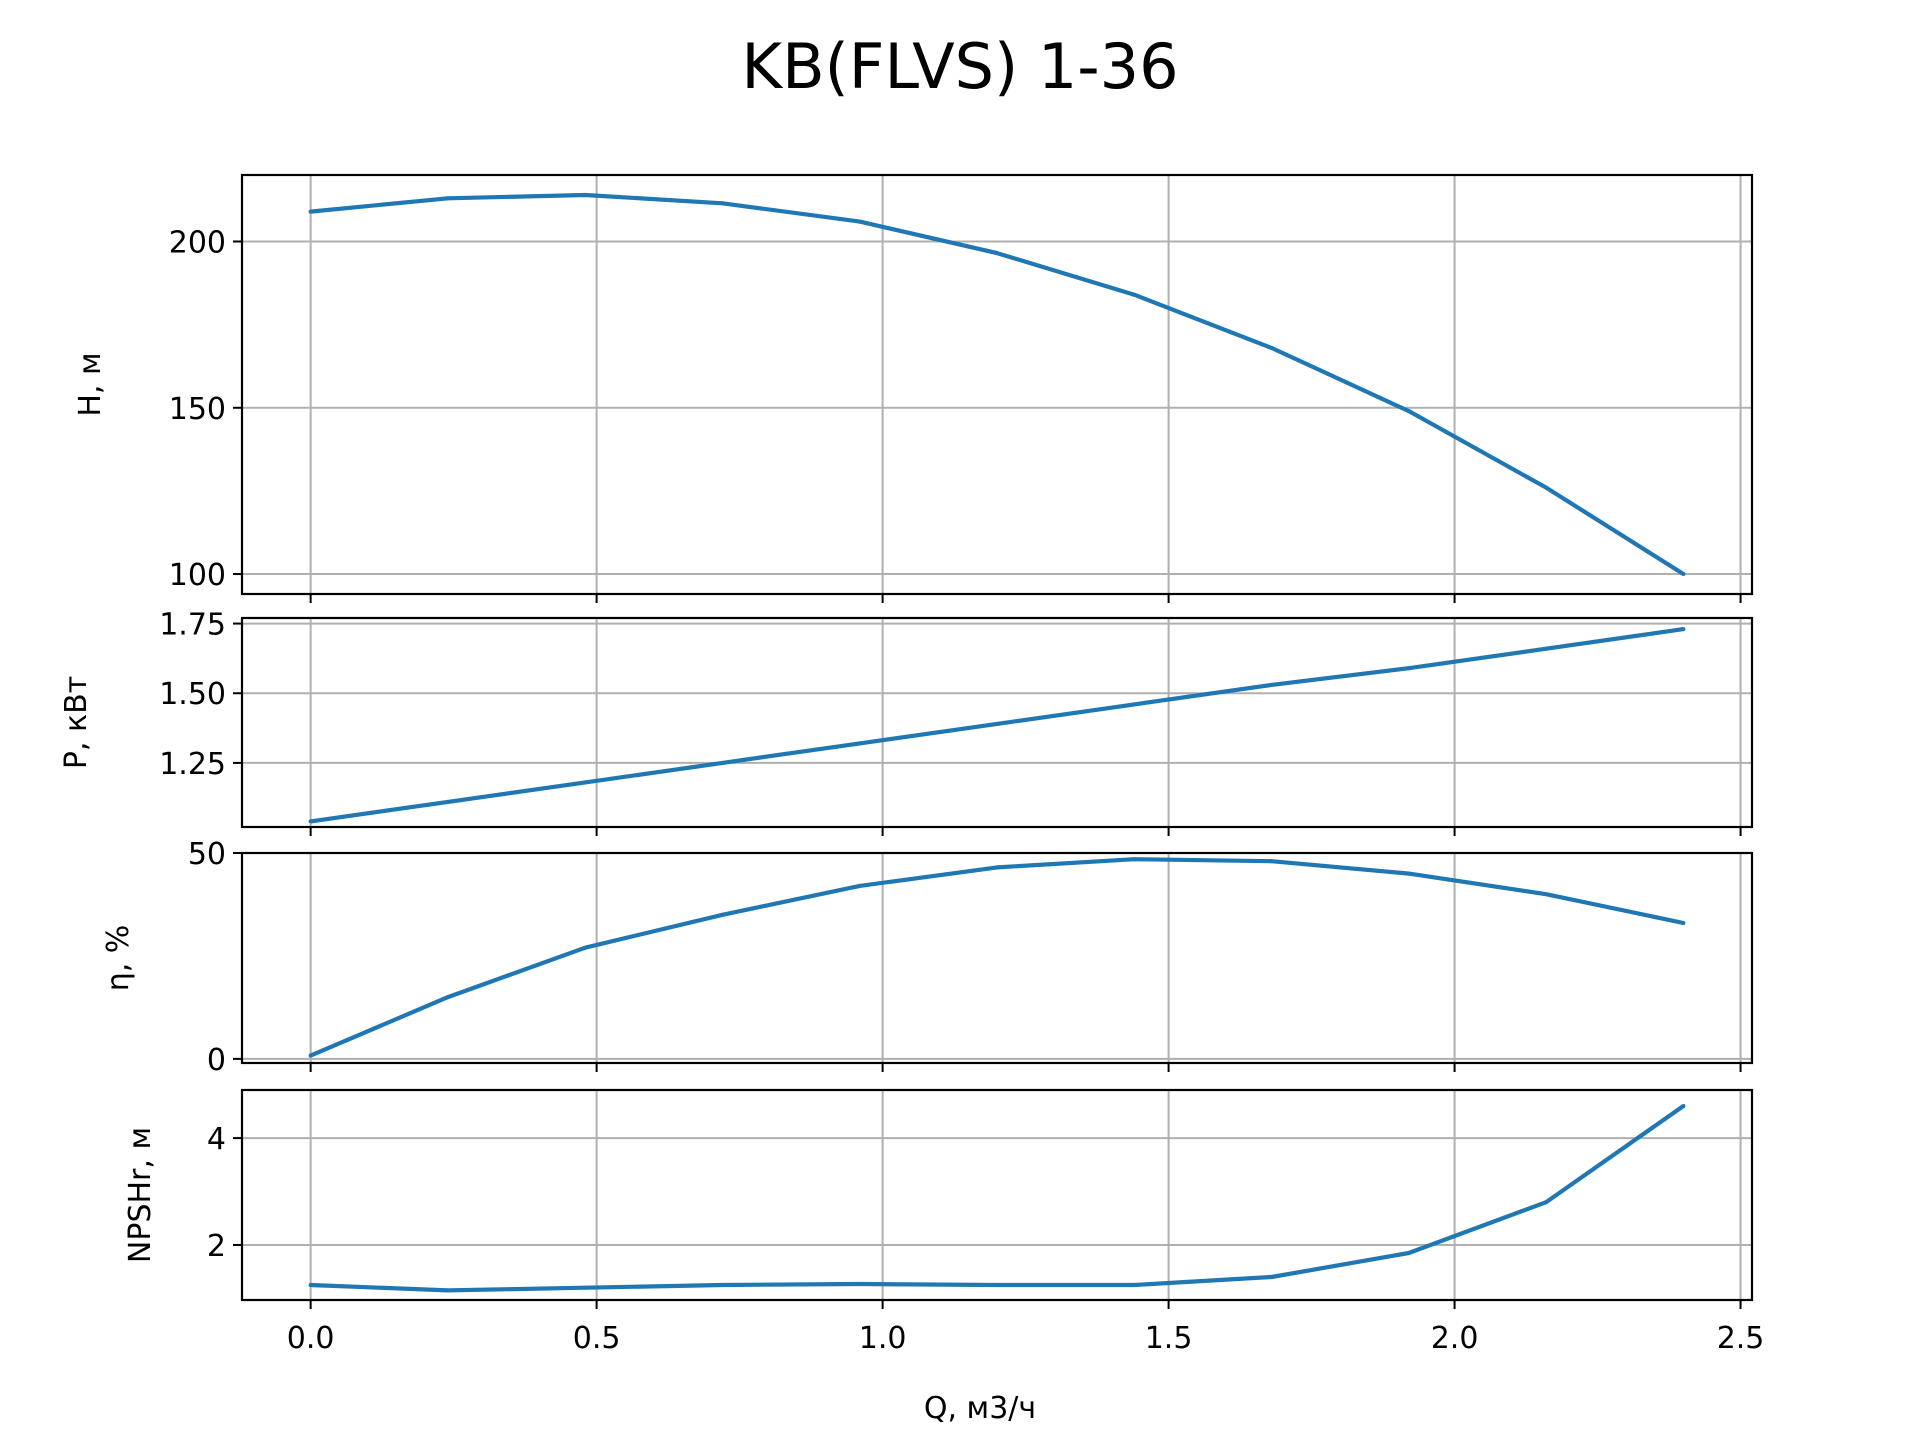  What do you see at coordinates (216, 1060) in the screenshot?
I see `y-tick-label: 0` at bounding box center [216, 1060].